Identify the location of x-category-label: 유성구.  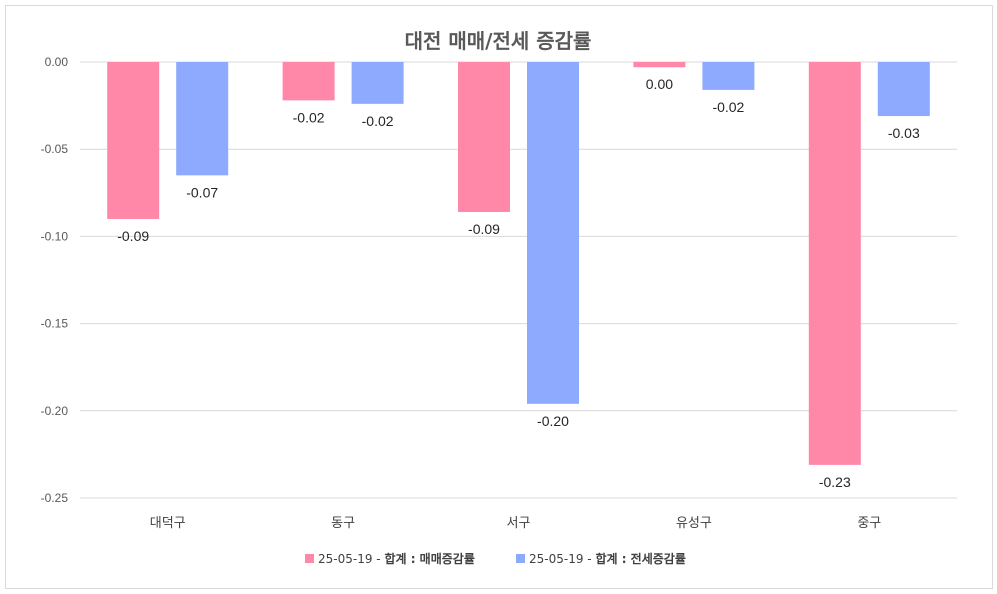
(694, 523).